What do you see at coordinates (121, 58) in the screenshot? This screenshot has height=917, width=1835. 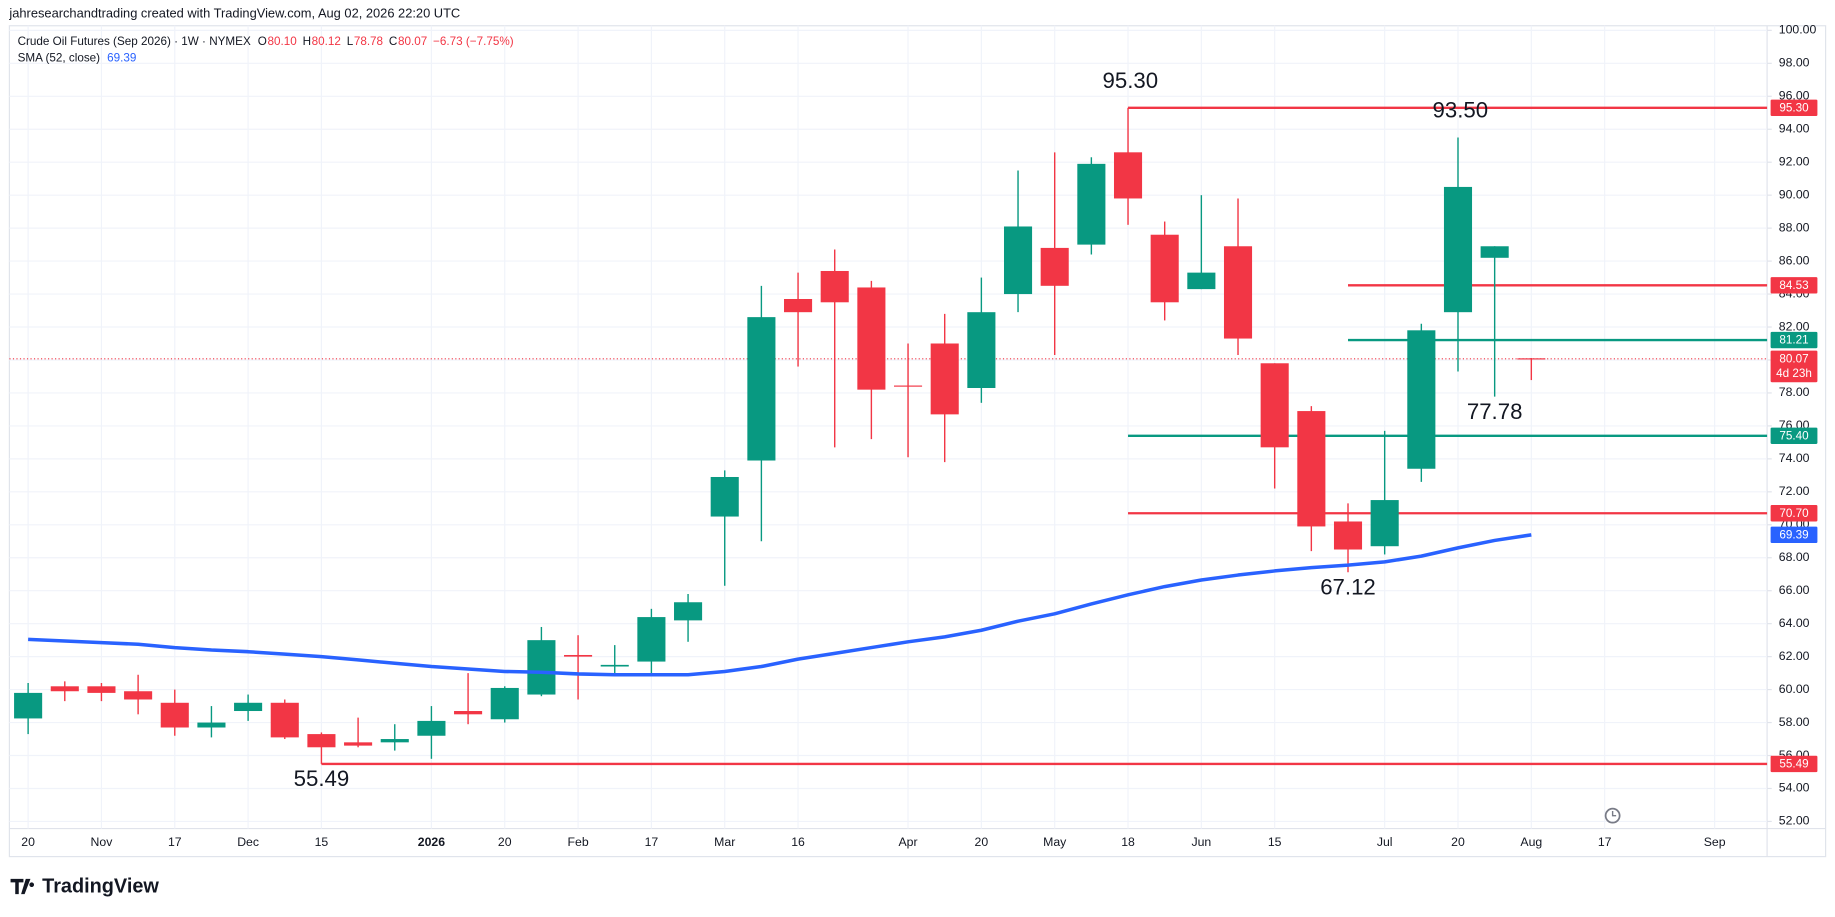 I see `sma-legend-value: 69.39` at bounding box center [121, 58].